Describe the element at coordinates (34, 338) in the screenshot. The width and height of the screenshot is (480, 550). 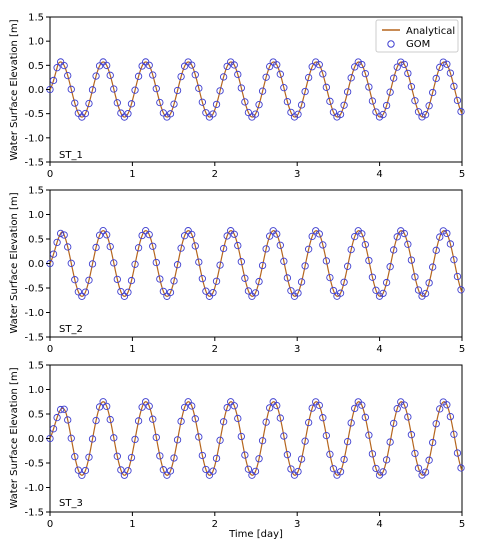
I see `y-tick-label: -1.5` at that location.